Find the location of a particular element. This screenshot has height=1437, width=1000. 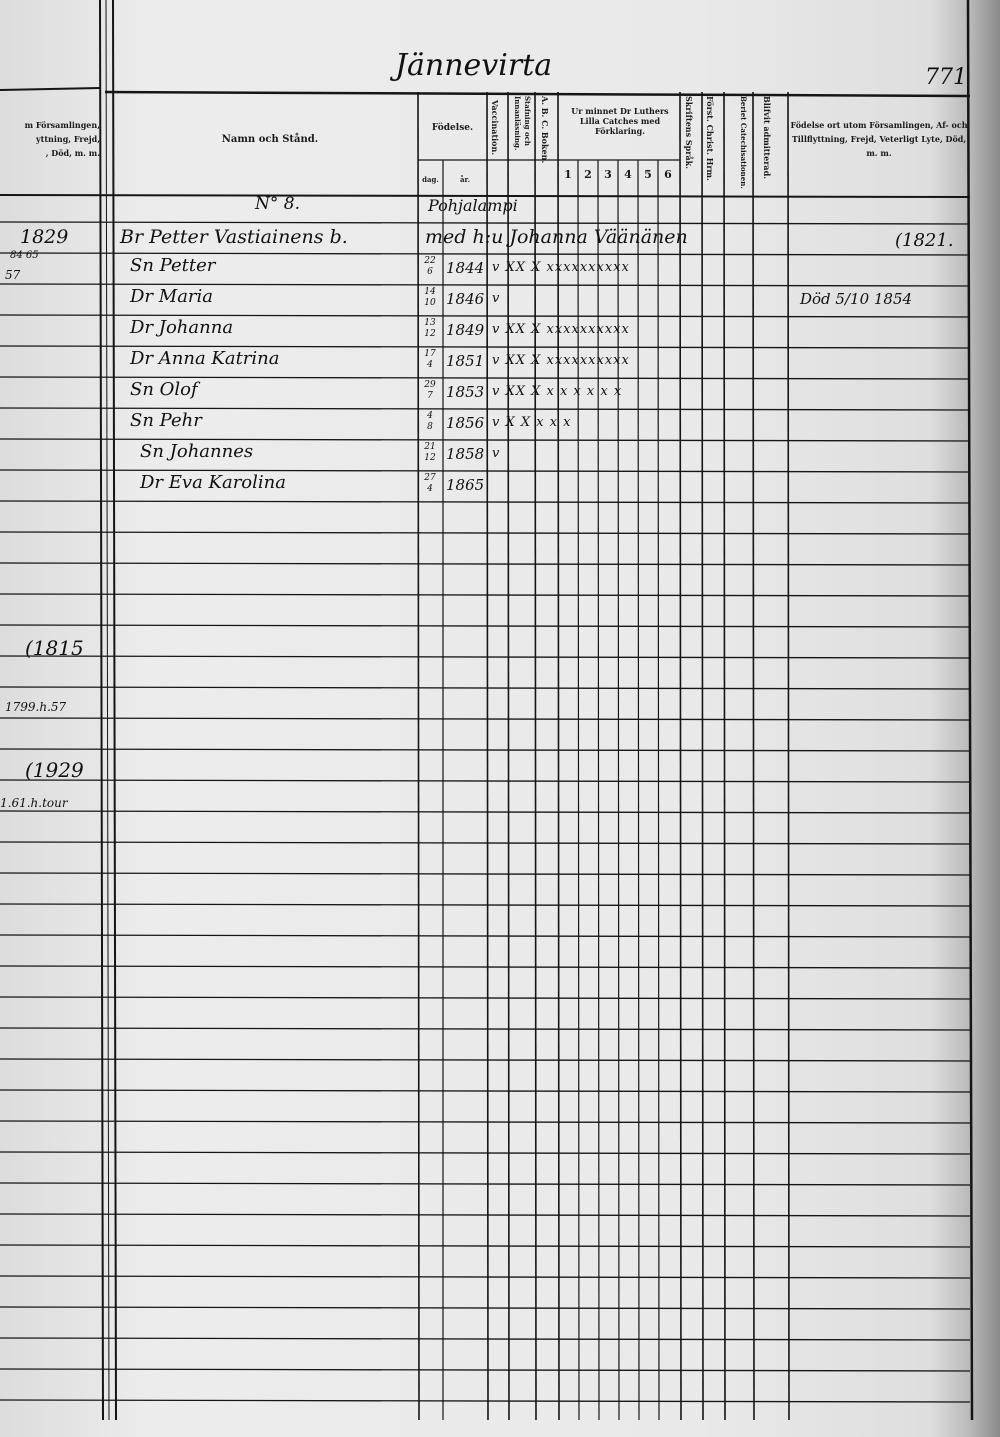

exam-marks: v X X x x x is located at coordinates (532, 422).